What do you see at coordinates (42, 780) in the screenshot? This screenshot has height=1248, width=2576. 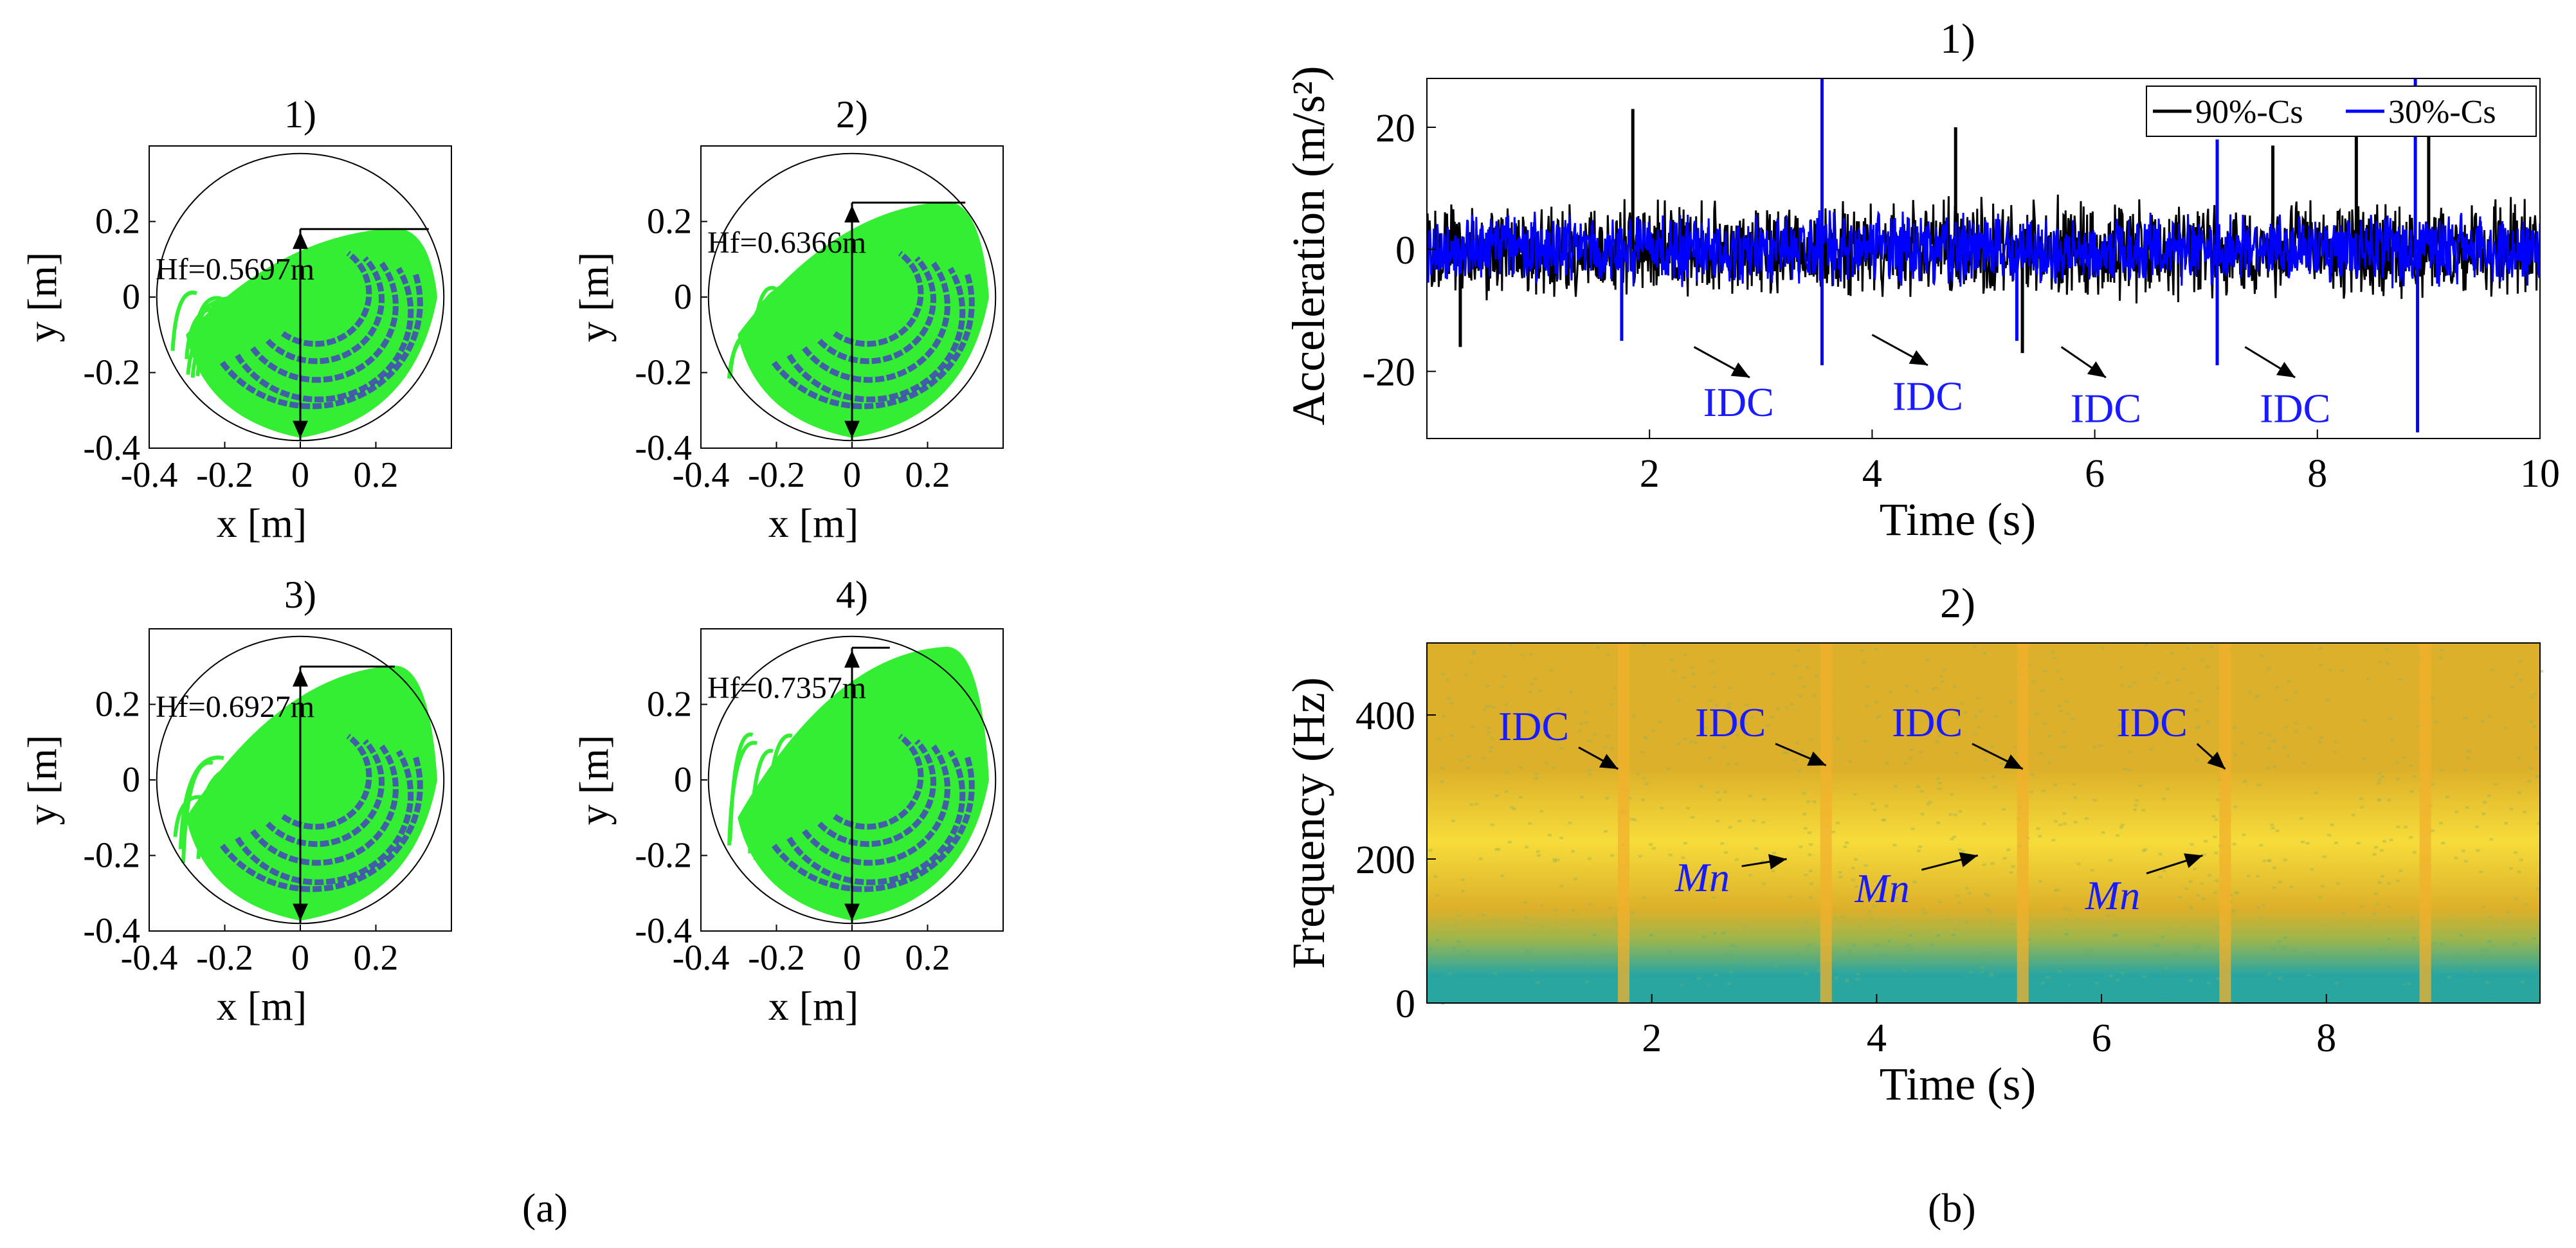 I see `y-axis-label: y [m]` at bounding box center [42, 780].